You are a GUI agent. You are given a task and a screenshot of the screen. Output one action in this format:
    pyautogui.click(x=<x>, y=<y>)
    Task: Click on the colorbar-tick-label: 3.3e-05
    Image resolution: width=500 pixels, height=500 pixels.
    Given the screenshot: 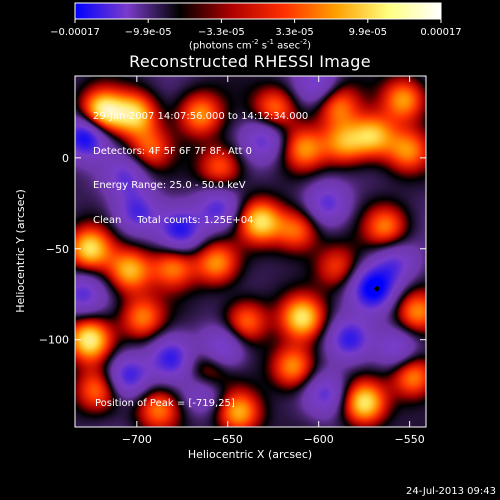 What is the action you would take?
    pyautogui.click(x=294, y=32)
    